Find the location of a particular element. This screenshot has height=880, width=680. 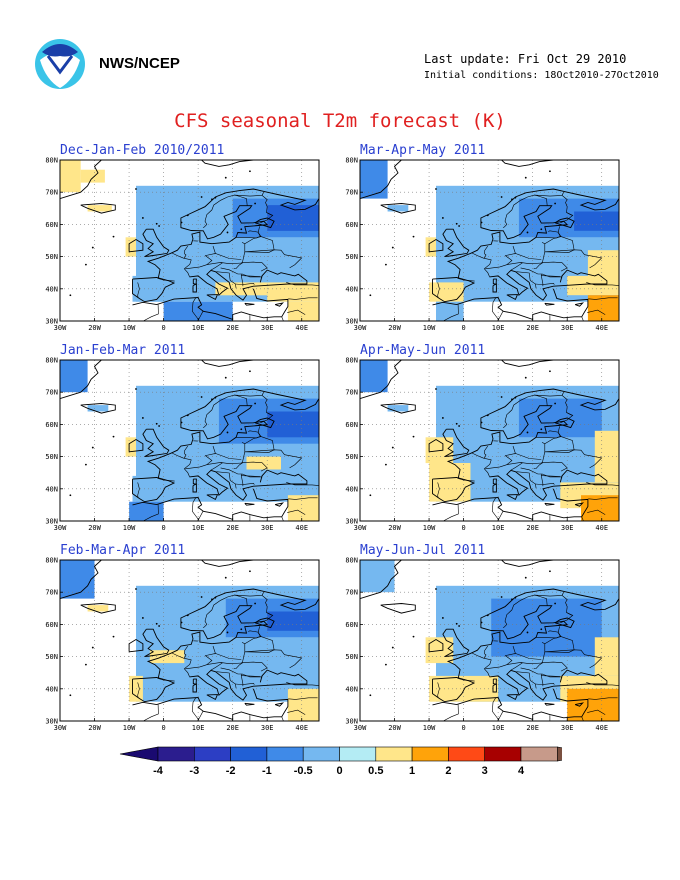

y-tick-label: 30N is located at coordinates (51, 722).